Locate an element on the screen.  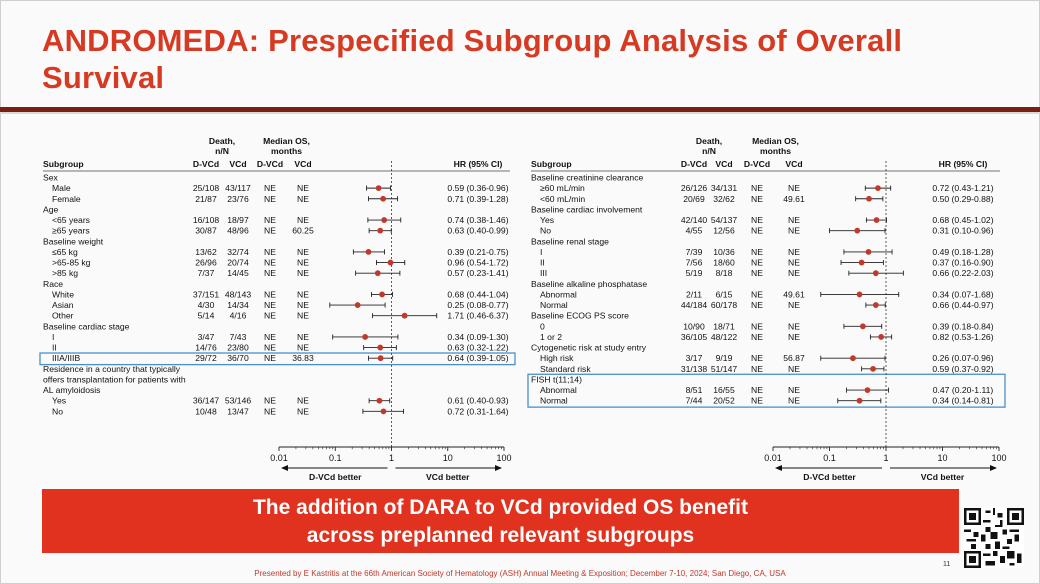
panel-1-hr-value: 0.64 (0.39-1.05) is located at coordinates (477, 358).